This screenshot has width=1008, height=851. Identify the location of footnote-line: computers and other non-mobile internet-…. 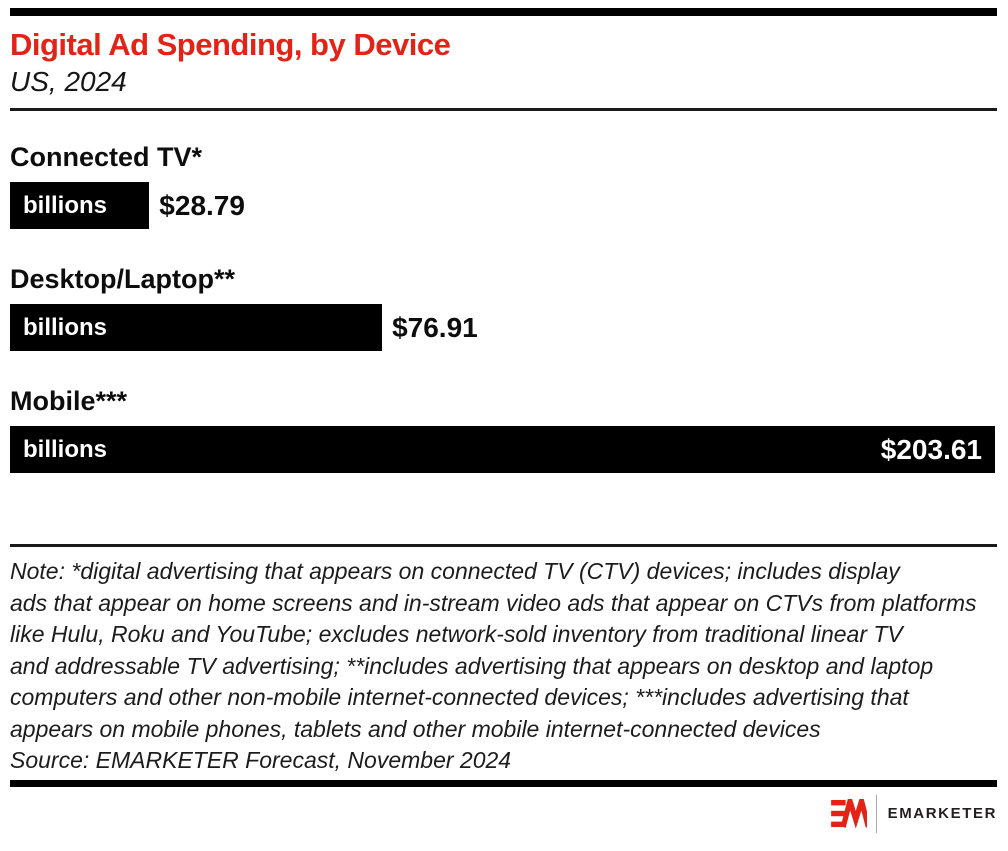
(459, 697).